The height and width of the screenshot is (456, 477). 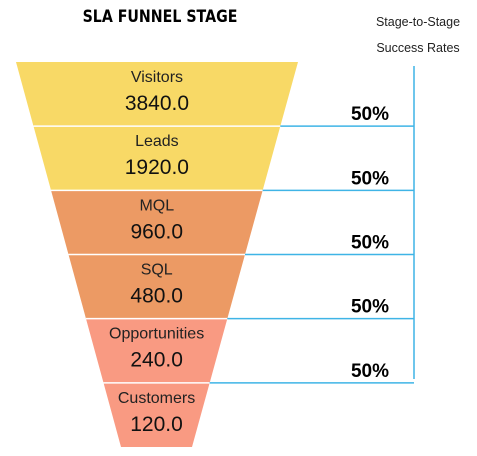 I want to click on stage-name-label: MQL, so click(x=156, y=205).